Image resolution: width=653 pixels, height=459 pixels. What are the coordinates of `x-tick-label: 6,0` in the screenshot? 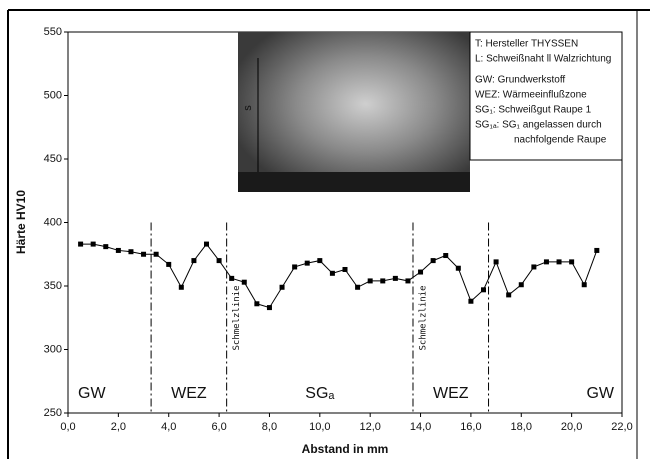 It's located at (218, 427).